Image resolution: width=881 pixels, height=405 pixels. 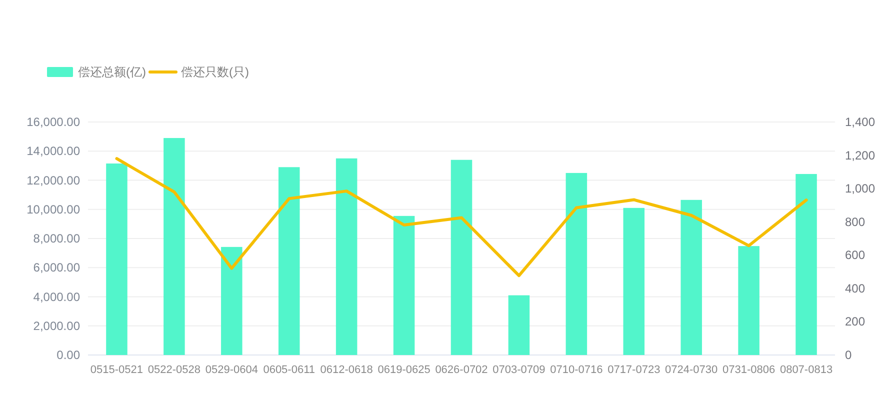 What do you see at coordinates (56, 325) in the screenshot?
I see `y-tick-label: 2,000.00` at bounding box center [56, 325].